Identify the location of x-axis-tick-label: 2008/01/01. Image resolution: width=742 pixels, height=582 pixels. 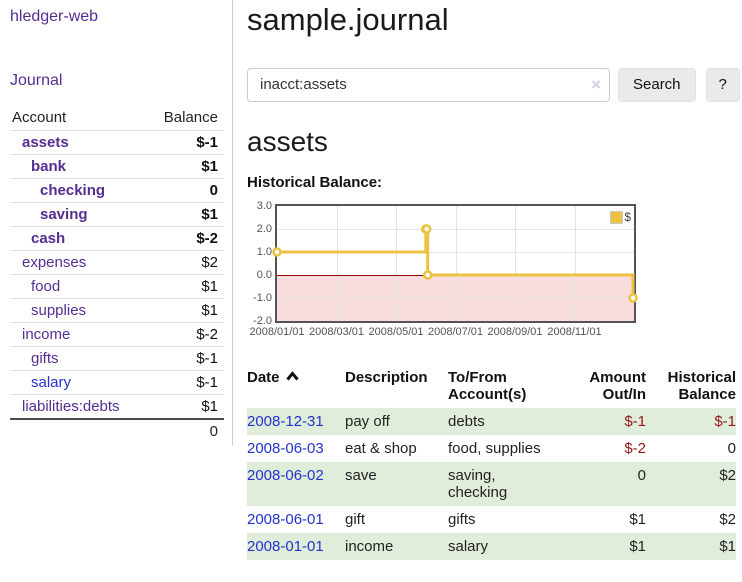
(277, 332).